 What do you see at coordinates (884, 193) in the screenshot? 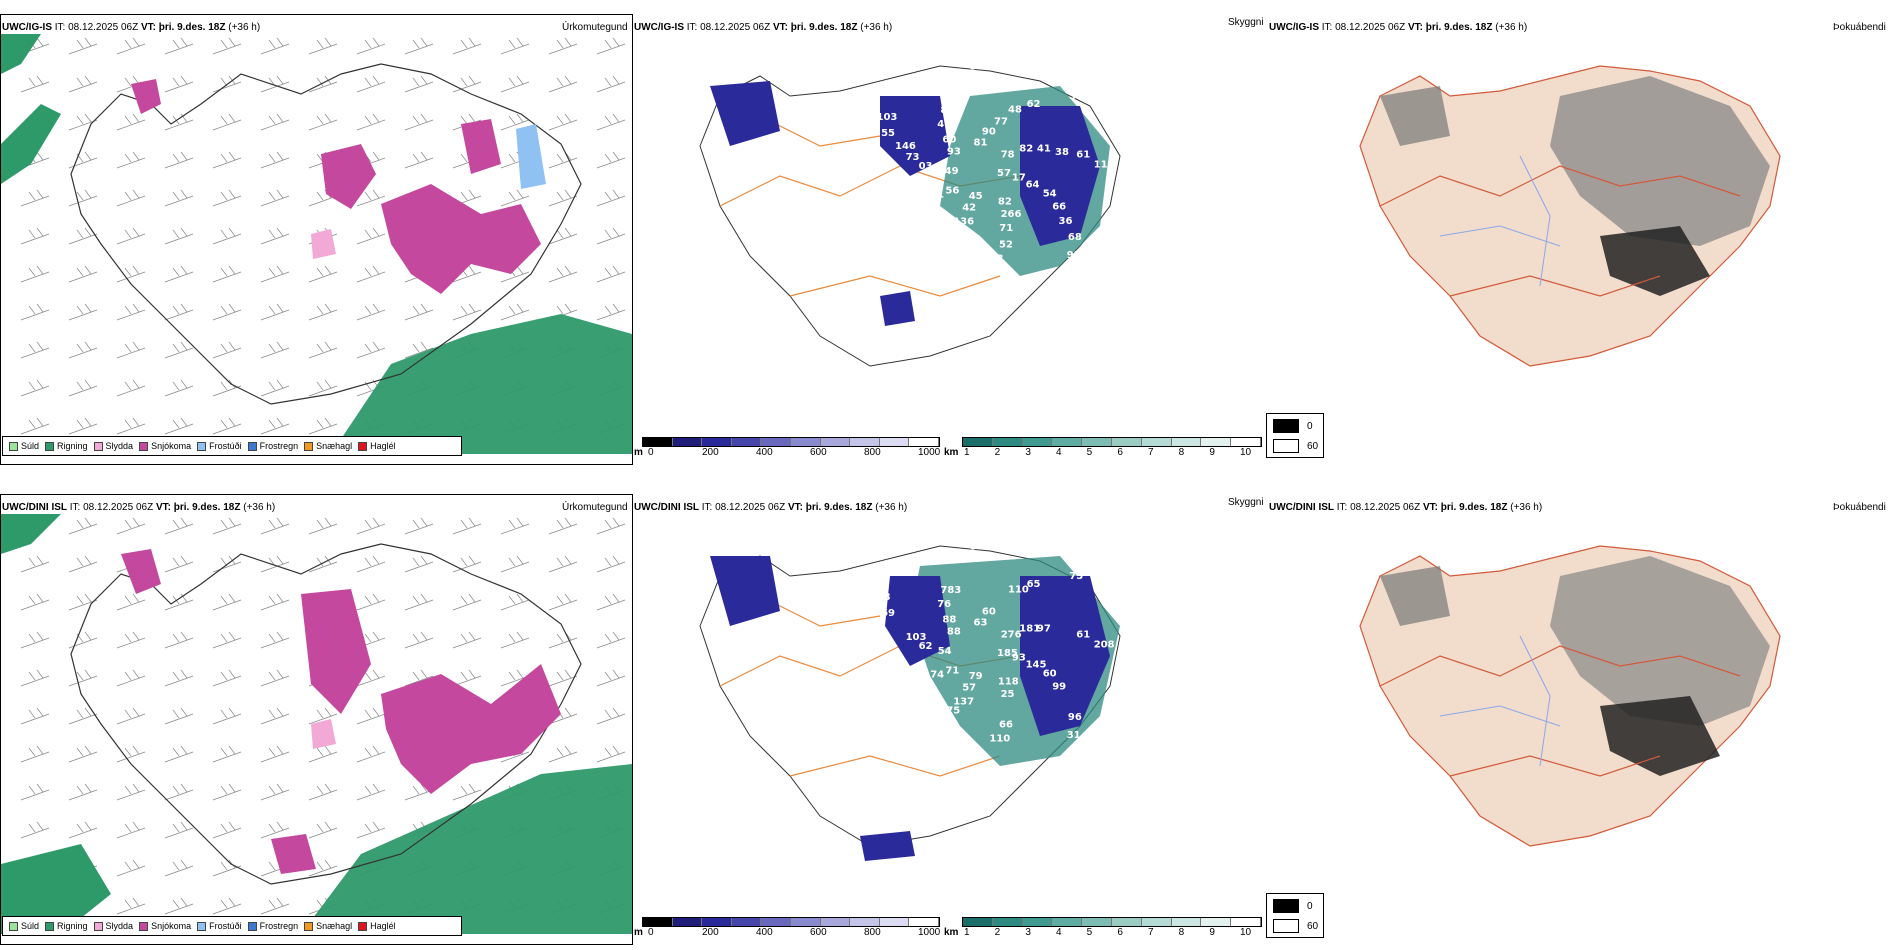
I see `visibility-value-label: 162` at bounding box center [884, 193].